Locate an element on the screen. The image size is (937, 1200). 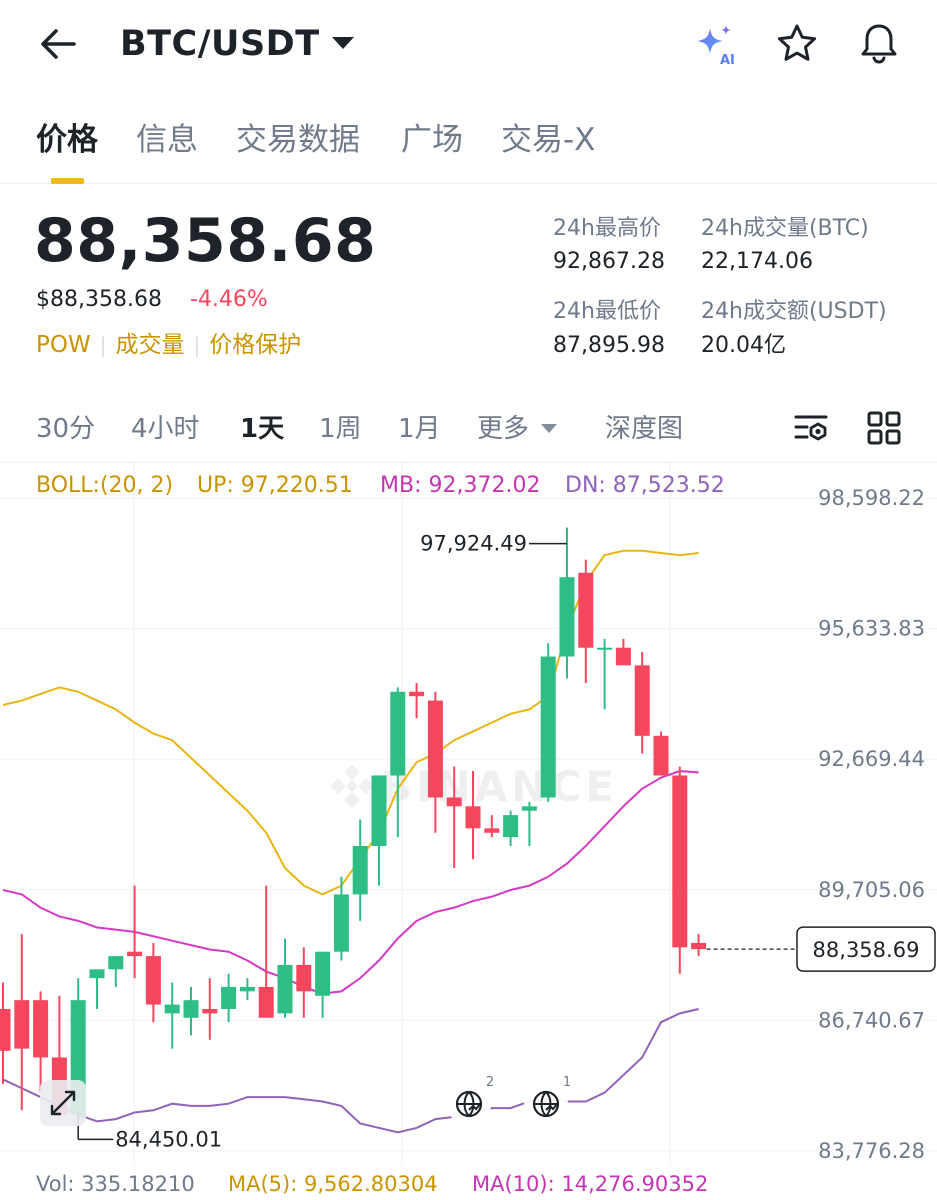
arrow-left-icon is located at coordinates (58, 44).